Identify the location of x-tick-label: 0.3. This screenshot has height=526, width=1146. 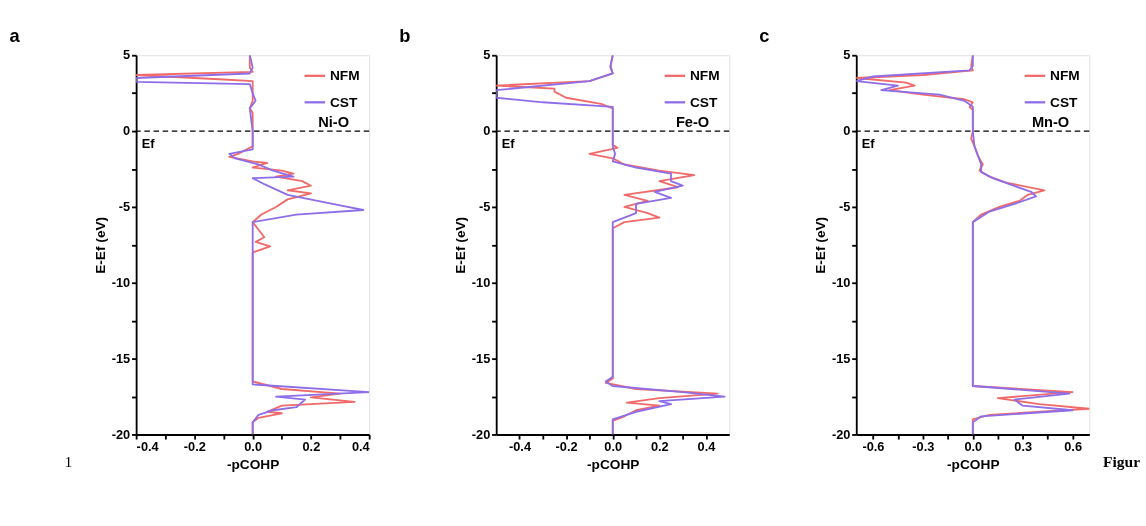
(1023, 447).